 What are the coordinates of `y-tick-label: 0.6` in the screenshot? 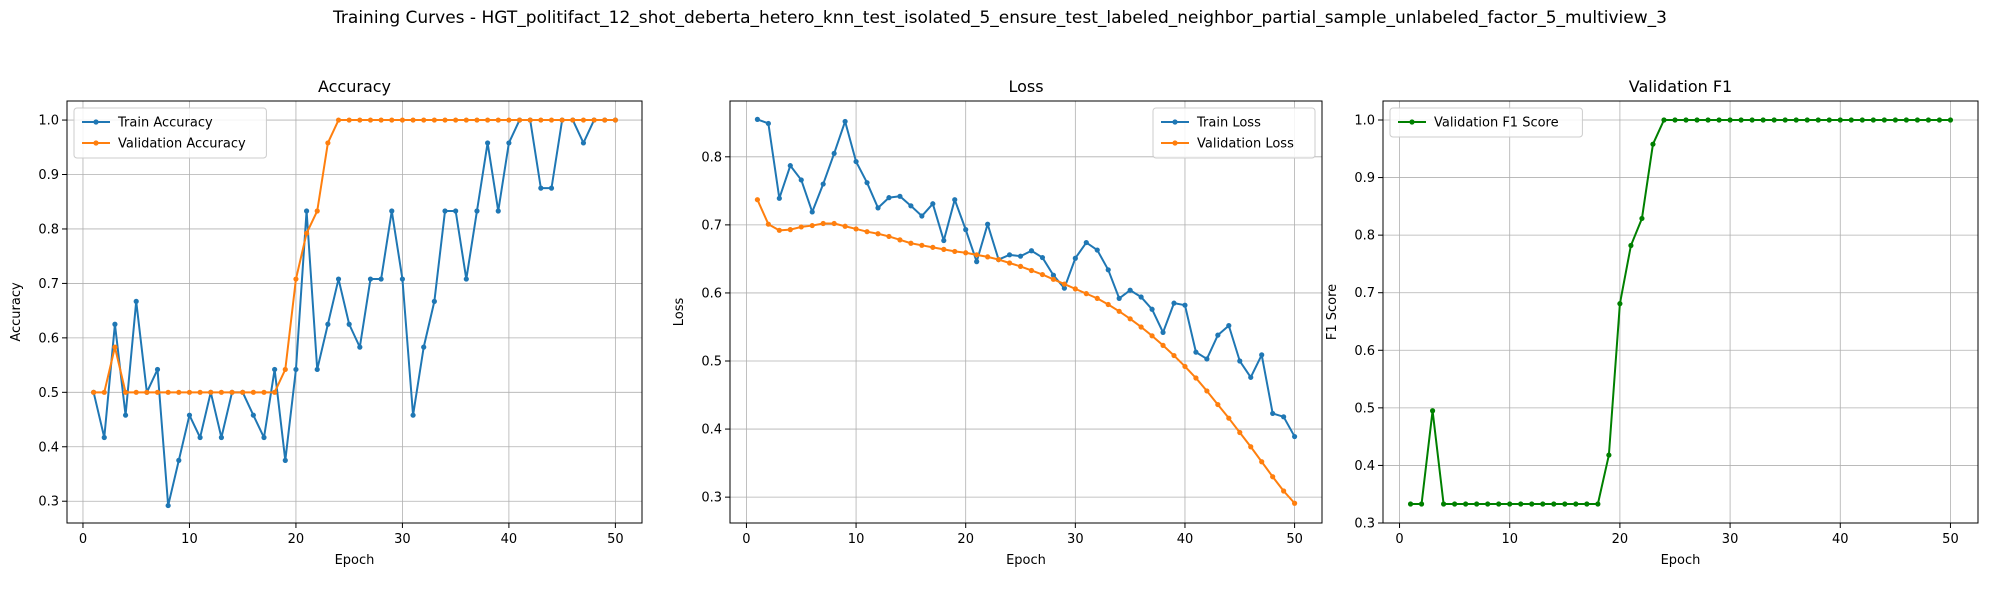 It's located at (48, 338).